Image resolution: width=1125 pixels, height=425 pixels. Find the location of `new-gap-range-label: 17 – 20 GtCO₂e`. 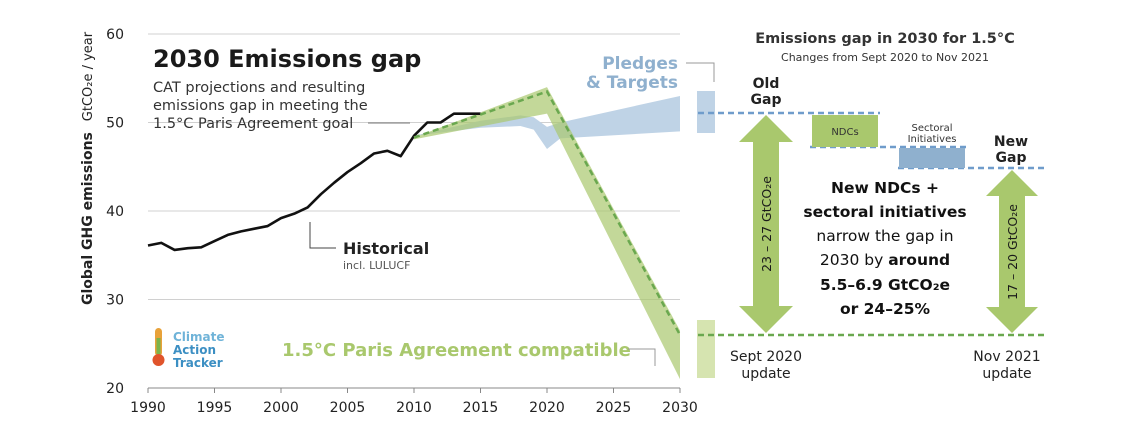

new-gap-range-label: 17 – 20 GtCO₂e is located at coordinates (1012, 252).